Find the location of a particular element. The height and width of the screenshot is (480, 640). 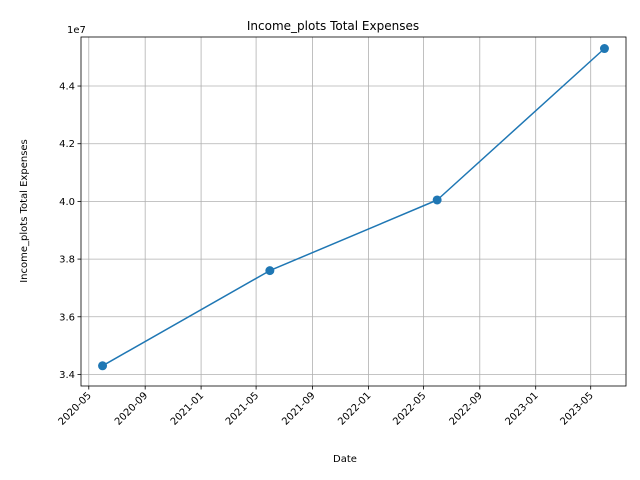

y-tick-label: 3.4 is located at coordinates (67, 375).